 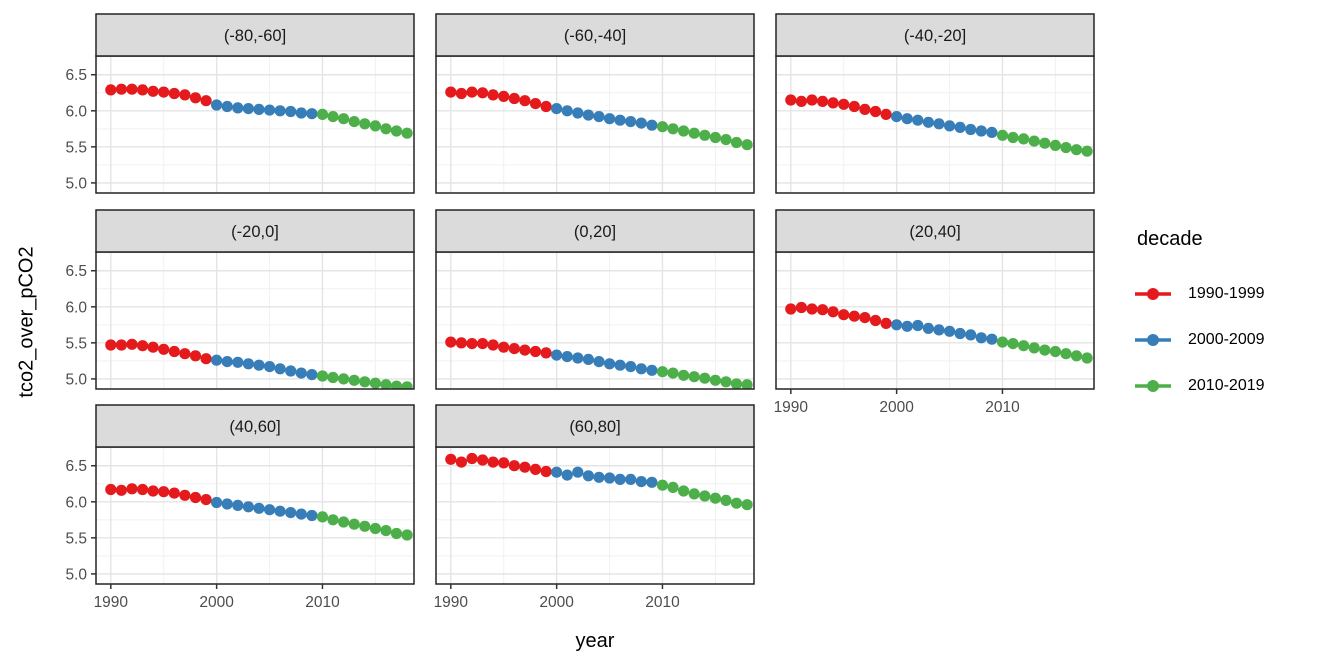 I want to click on legend-title: decade, so click(x=1170, y=239).